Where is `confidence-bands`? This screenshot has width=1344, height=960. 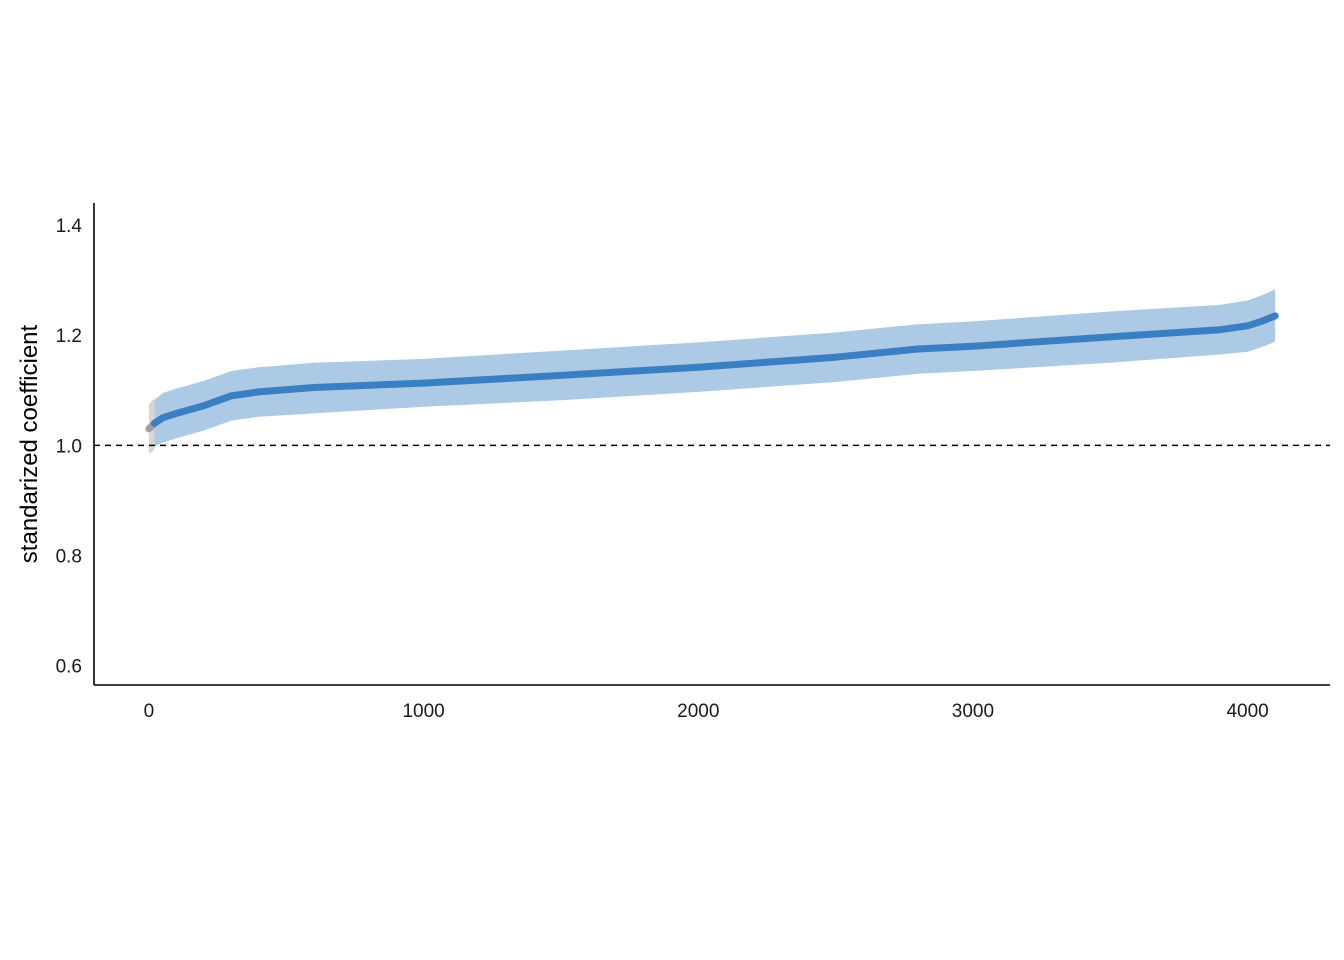
confidence-bands is located at coordinates (712, 371).